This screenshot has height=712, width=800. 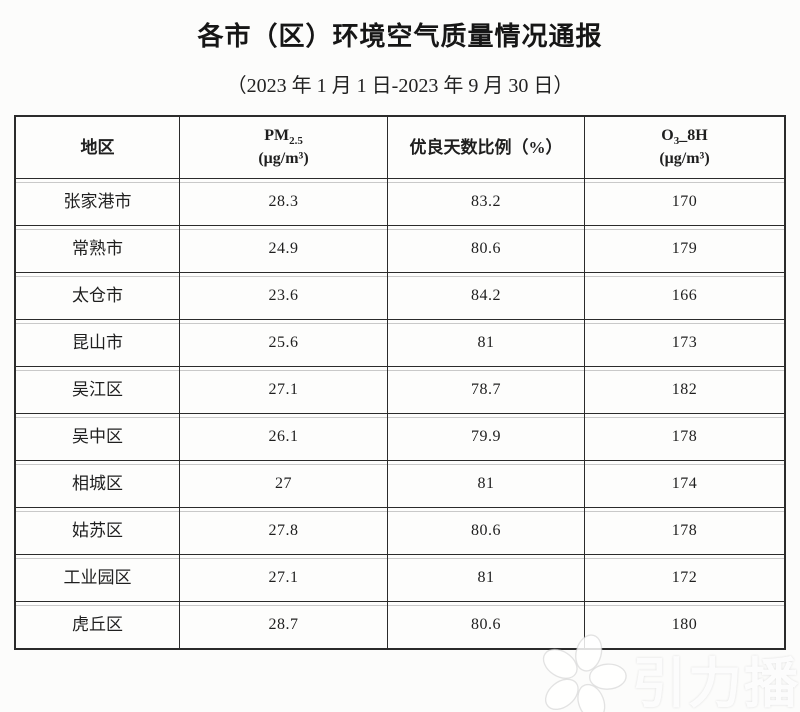 What do you see at coordinates (97, 625) in the screenshot?
I see `cell-region: 虎丘区` at bounding box center [97, 625].